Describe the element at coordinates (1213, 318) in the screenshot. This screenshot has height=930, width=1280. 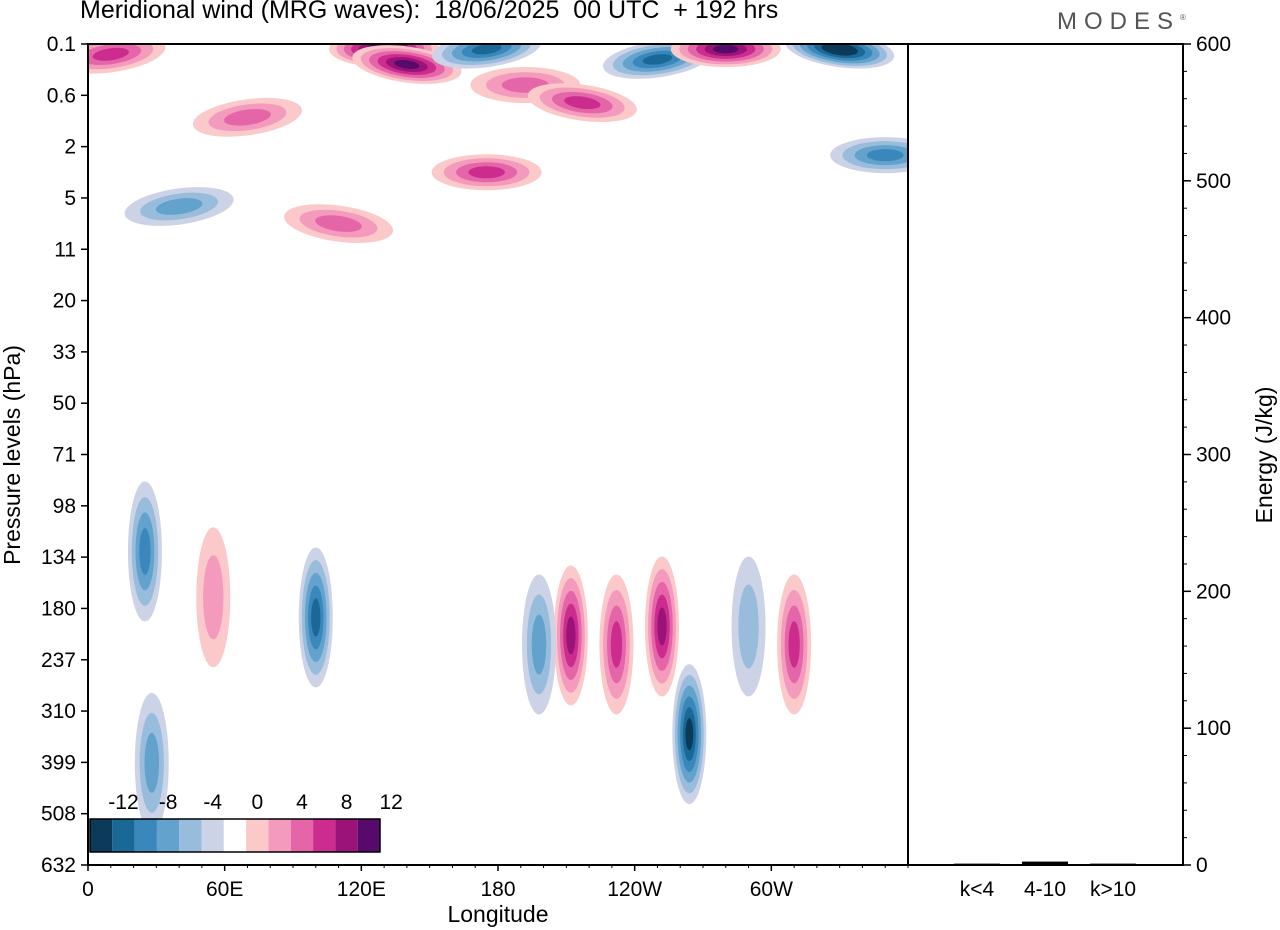
I see `energy-tick-label: 400` at that location.